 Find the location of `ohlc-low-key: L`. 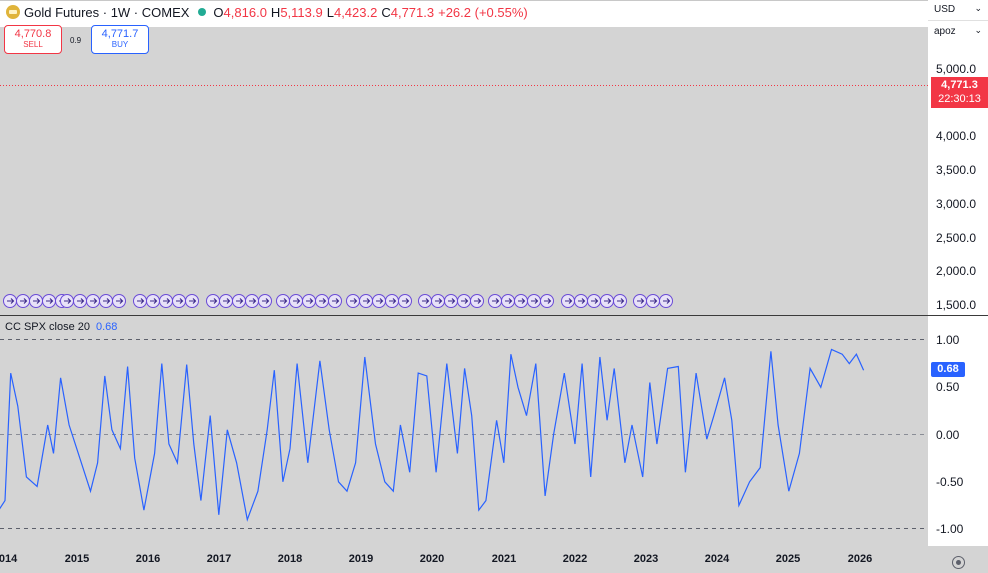

ohlc-low-key: L is located at coordinates (330, 12).